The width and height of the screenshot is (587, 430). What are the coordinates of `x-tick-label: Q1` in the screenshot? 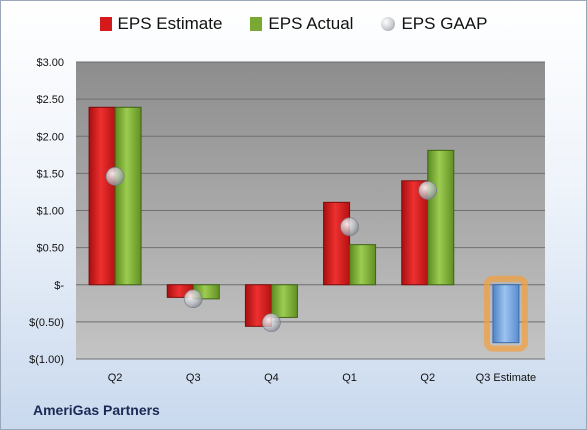 It's located at (349, 378).